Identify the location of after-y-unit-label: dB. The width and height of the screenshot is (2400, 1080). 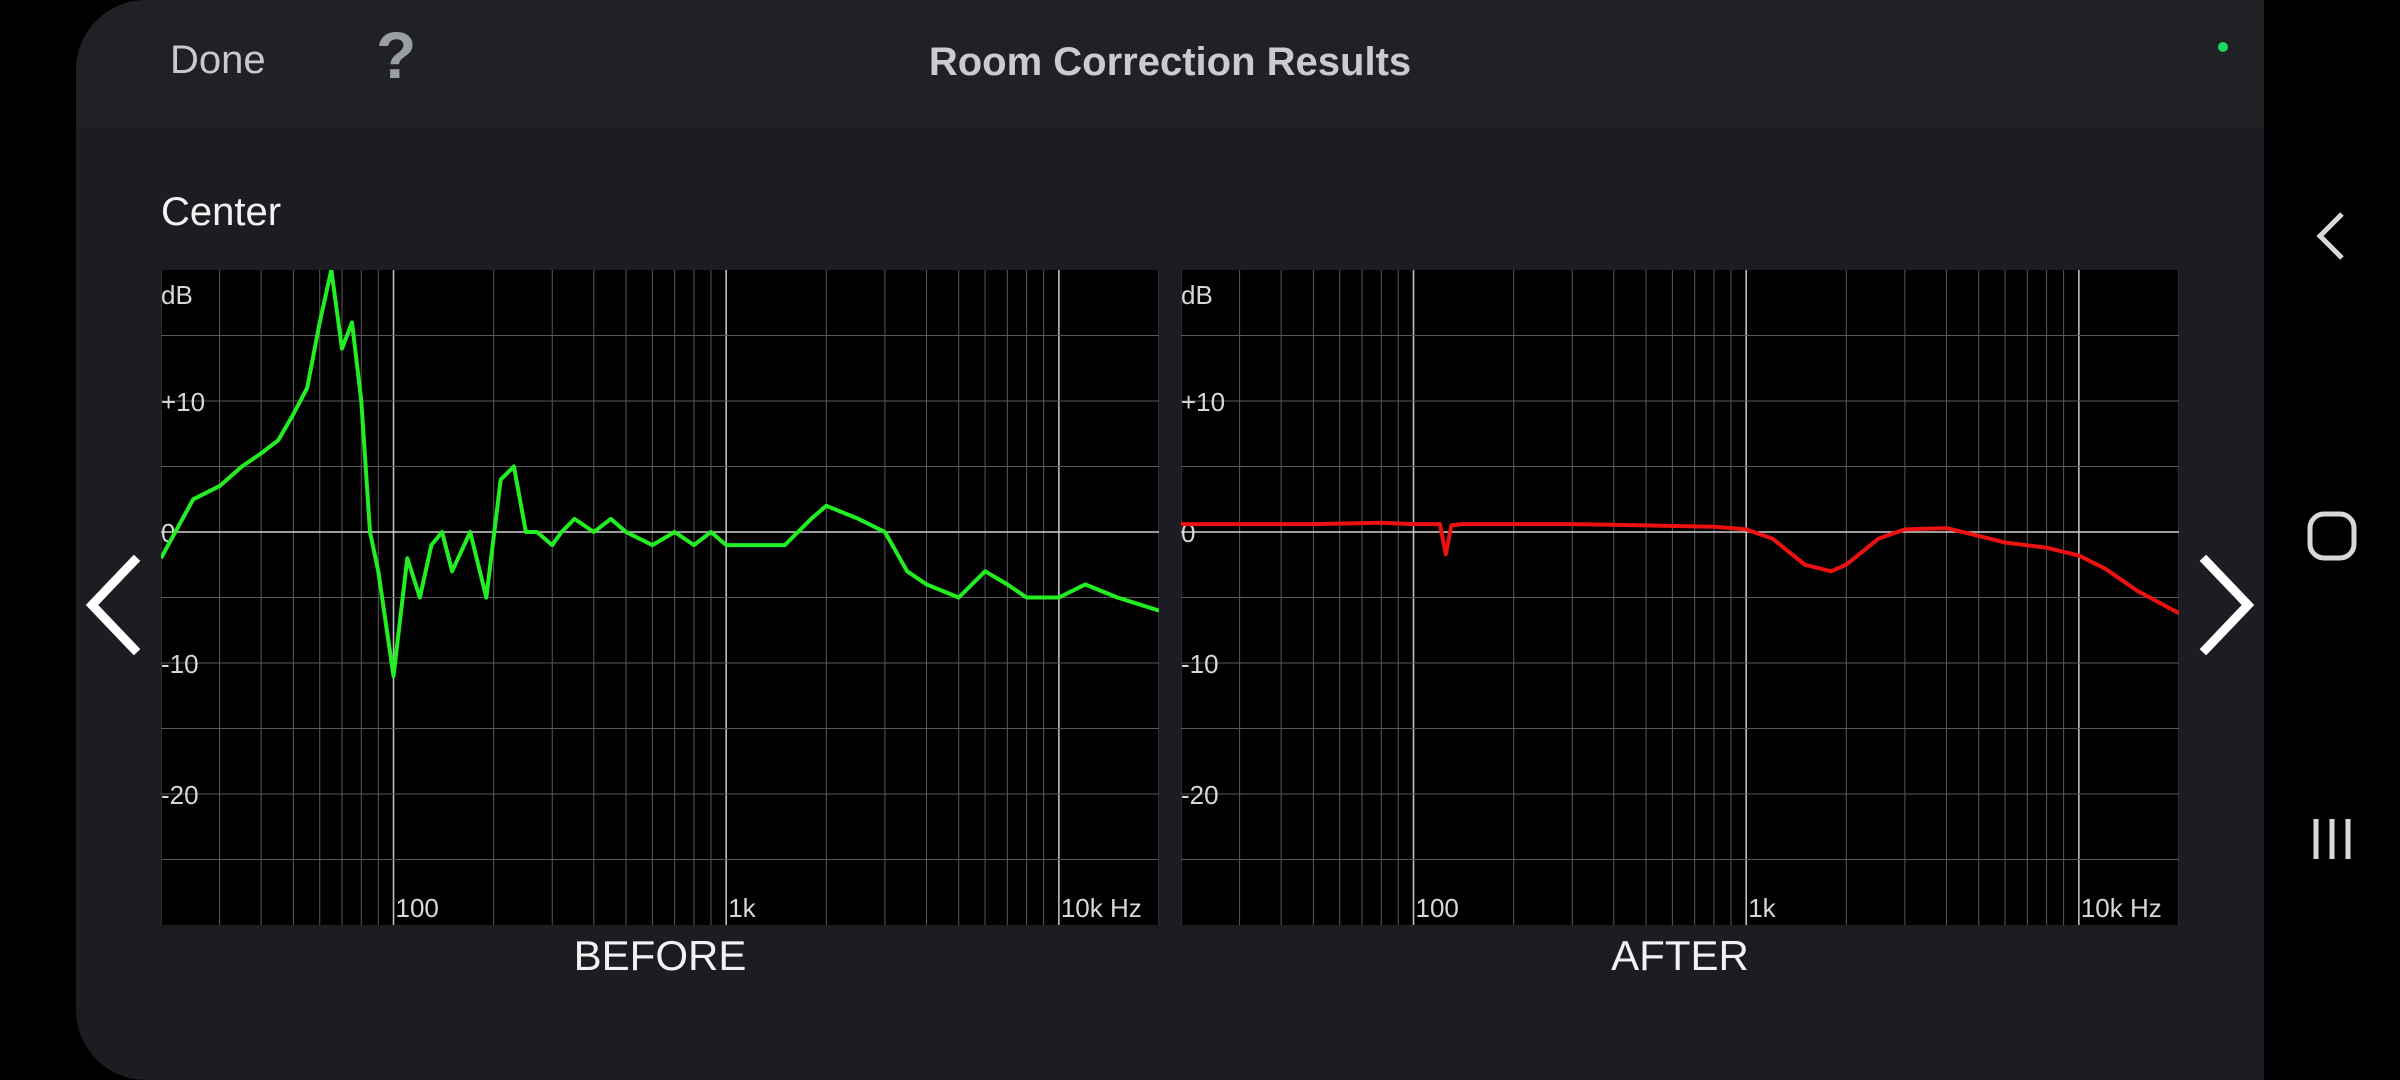
(1197, 295).